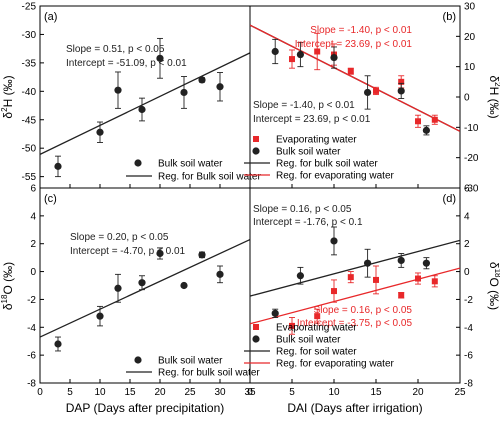 Image resolution: width=500 pixels, height=421 pixels. Describe the element at coordinates (29, 92) in the screenshot. I see `y-tick-label: -40` at that location.